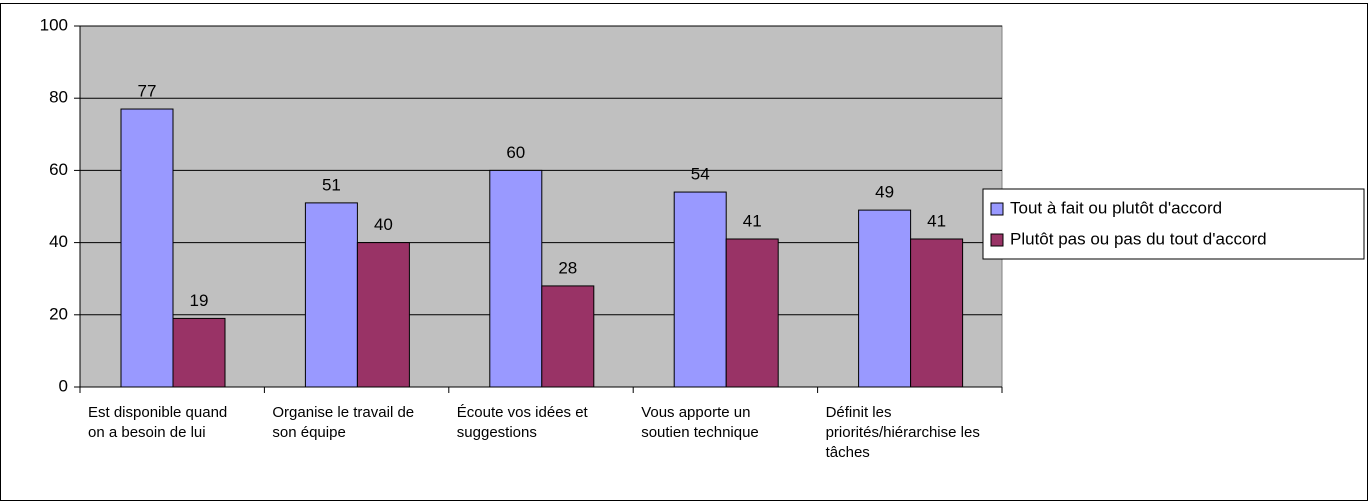 The height and width of the screenshot is (502, 1369). I want to click on y-tick-label: 20, so click(58, 313).